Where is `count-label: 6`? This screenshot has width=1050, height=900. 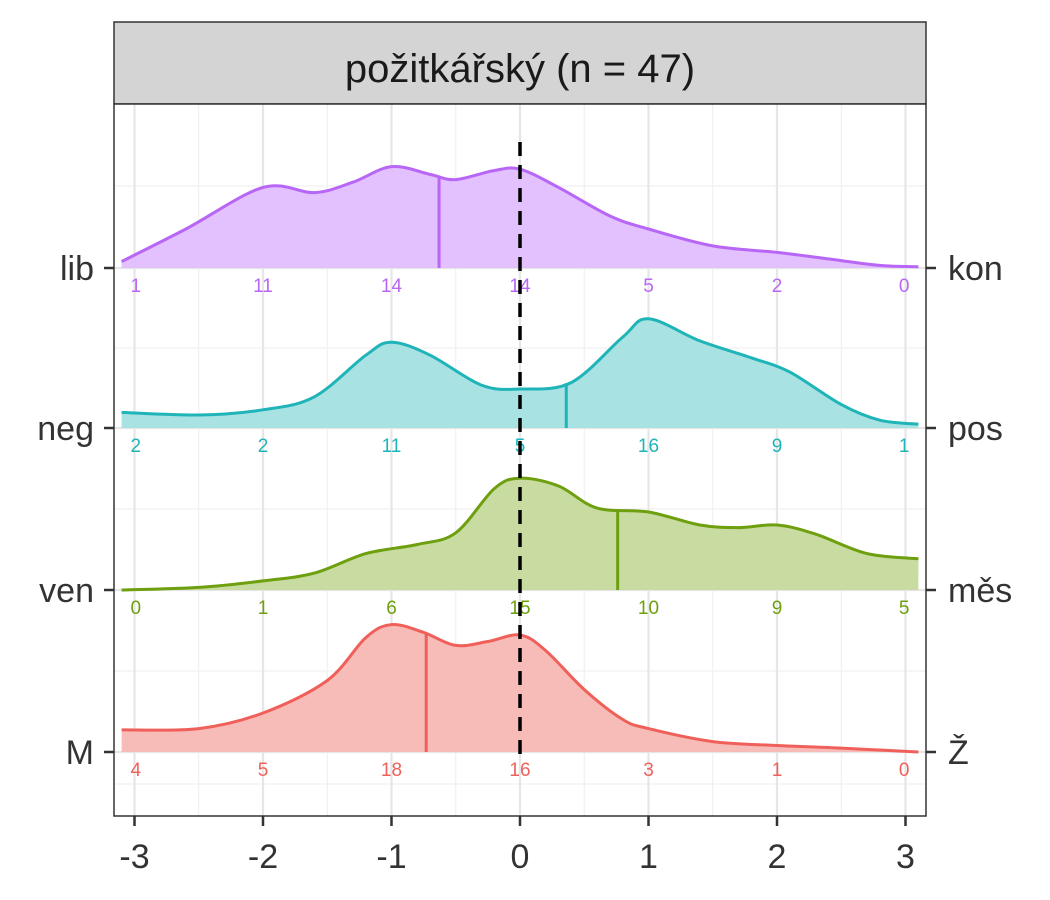 count-label: 6 is located at coordinates (391, 608).